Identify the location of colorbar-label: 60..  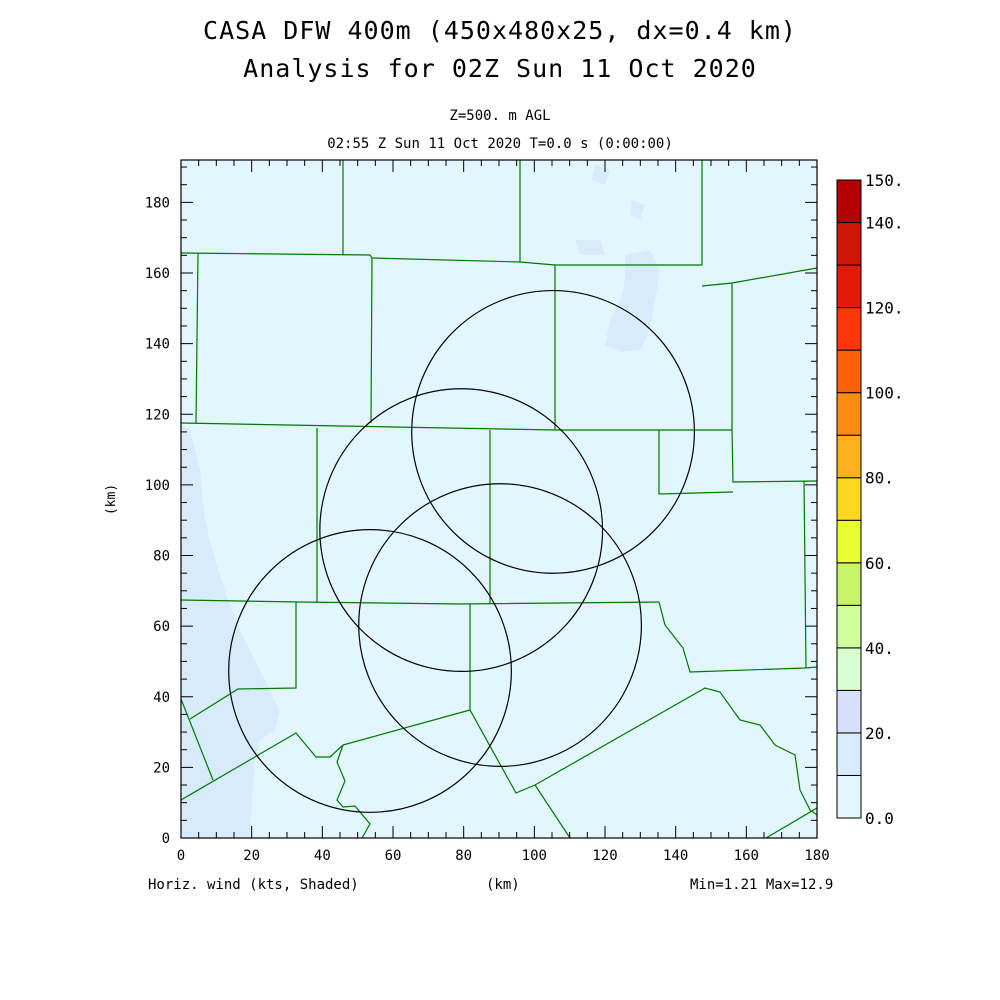
(879, 563).